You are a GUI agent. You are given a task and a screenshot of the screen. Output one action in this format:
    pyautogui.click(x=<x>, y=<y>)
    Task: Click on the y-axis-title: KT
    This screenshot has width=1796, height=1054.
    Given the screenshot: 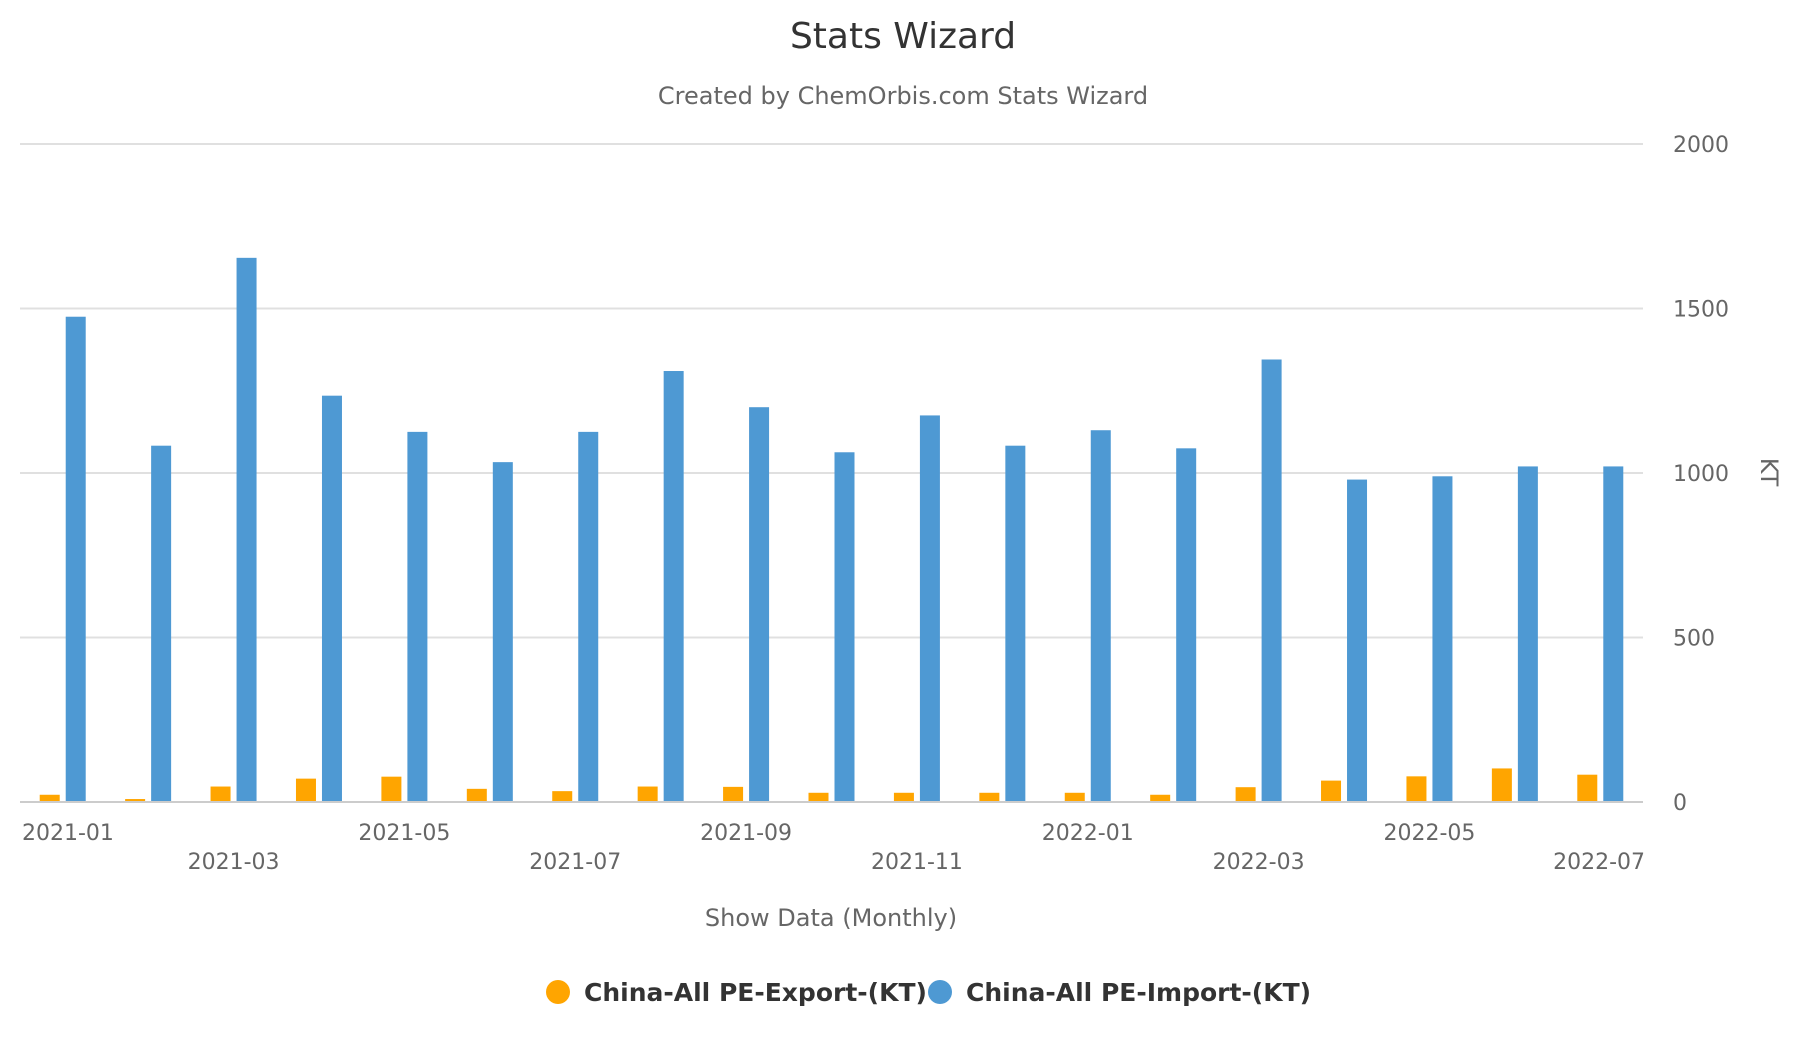 What is the action you would take?
    pyautogui.click(x=1769, y=472)
    